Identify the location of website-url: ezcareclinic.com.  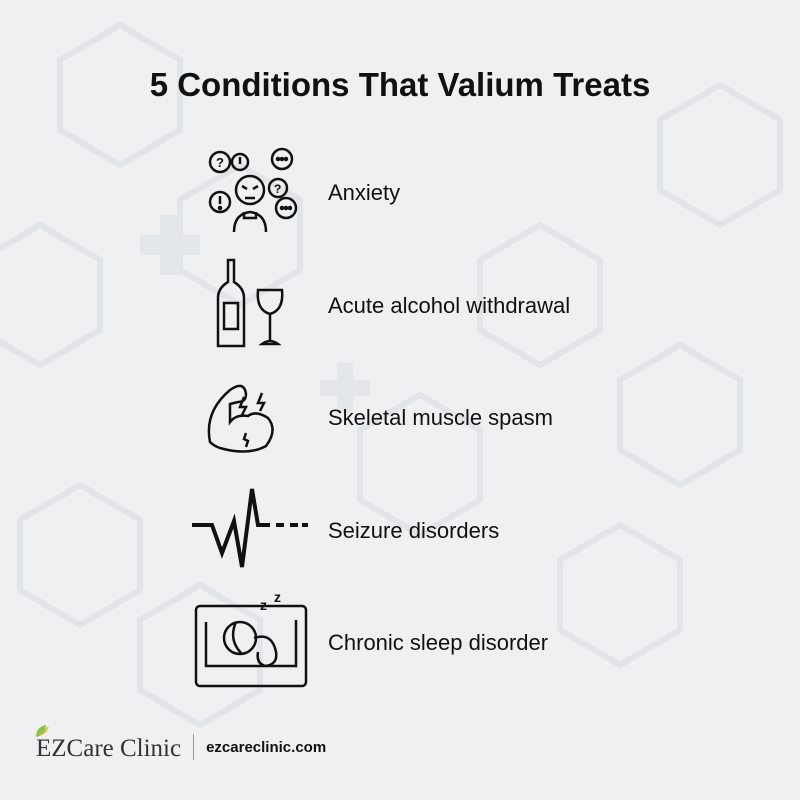
(266, 747).